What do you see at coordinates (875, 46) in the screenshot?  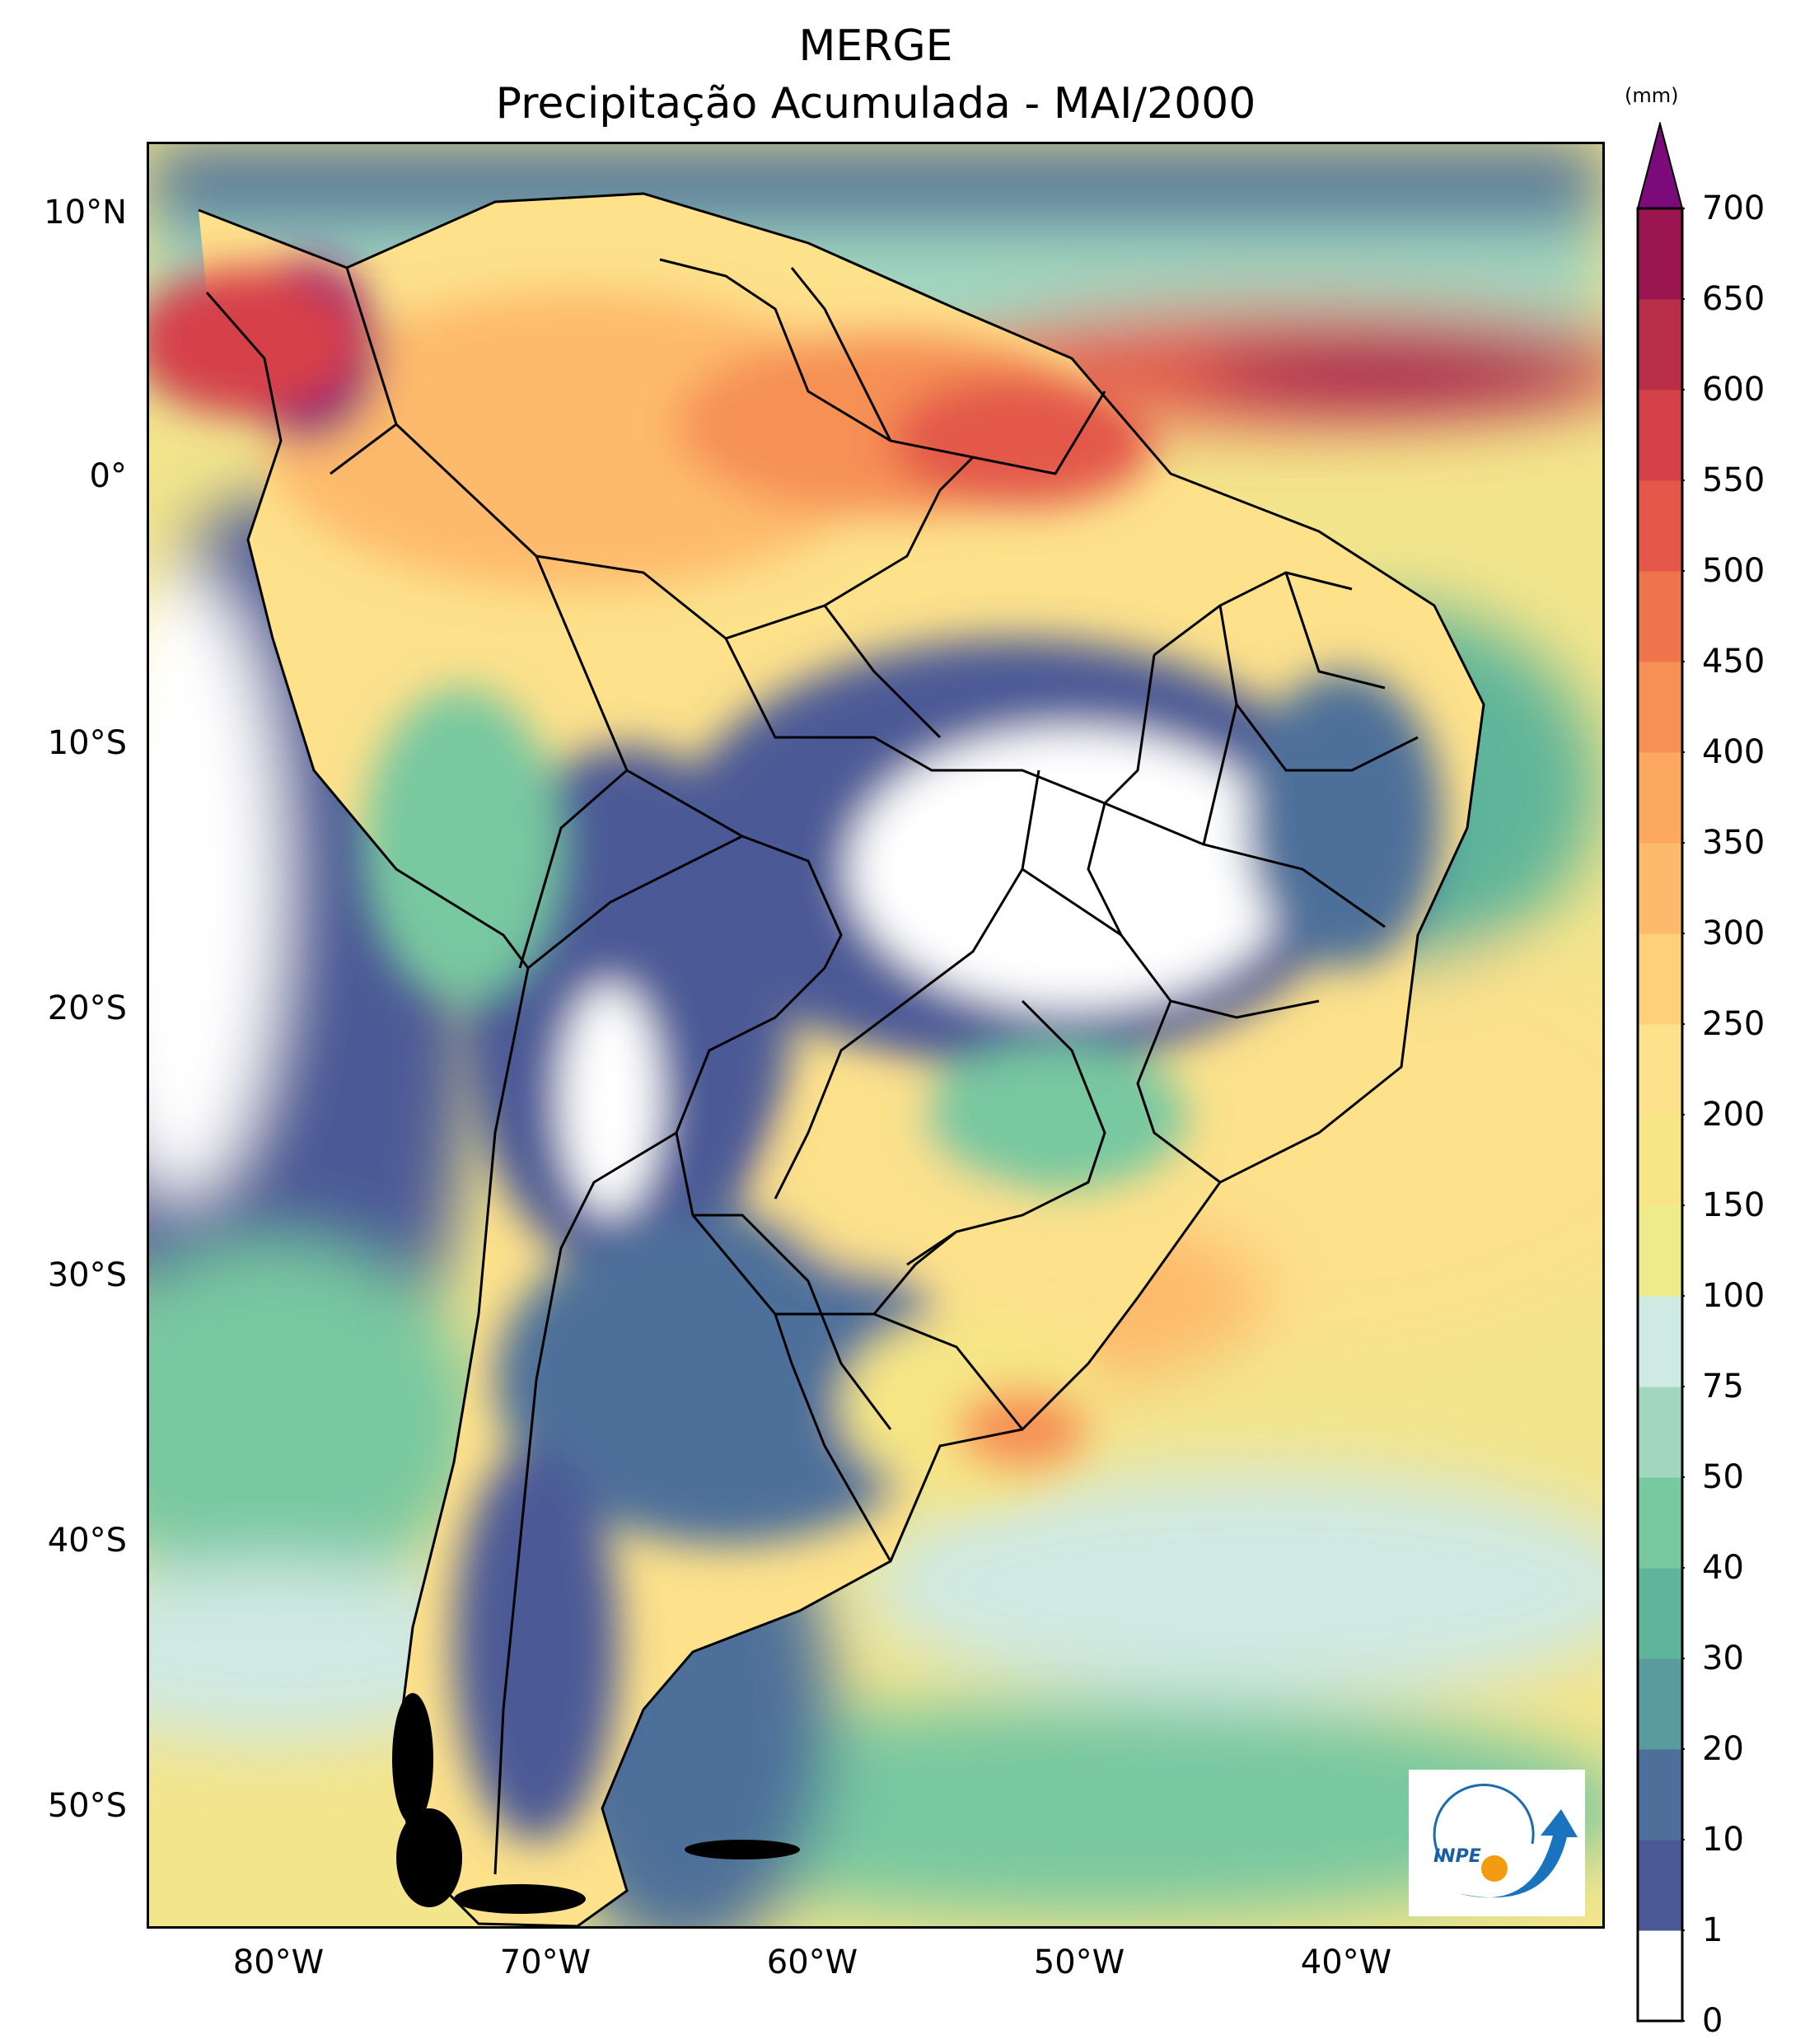 I see `map-title: MERGE` at bounding box center [875, 46].